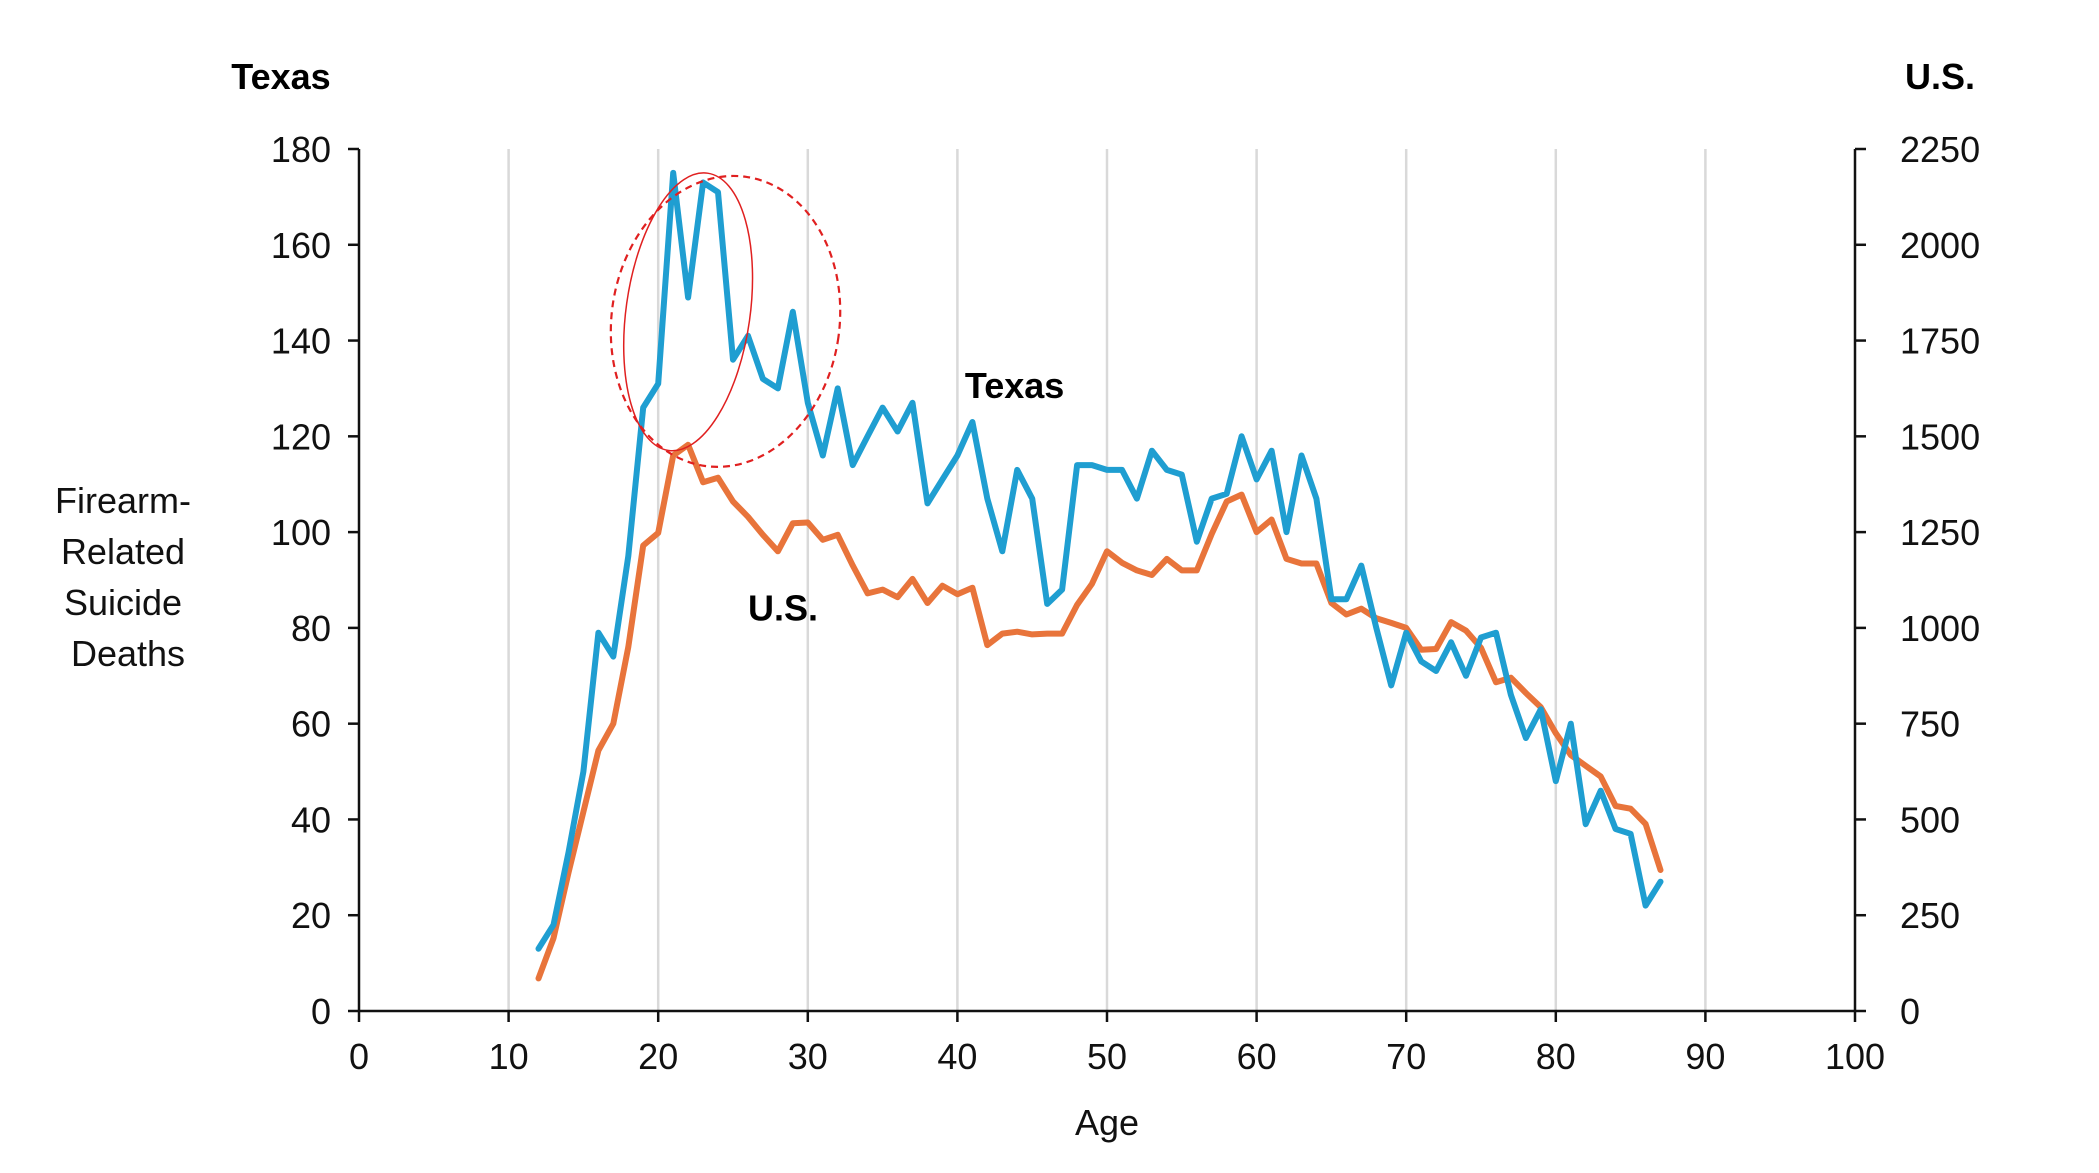 This screenshot has height=1173, width=2099. What do you see at coordinates (128, 653) in the screenshot?
I see `y-axis-title-line-4: Deaths` at bounding box center [128, 653].